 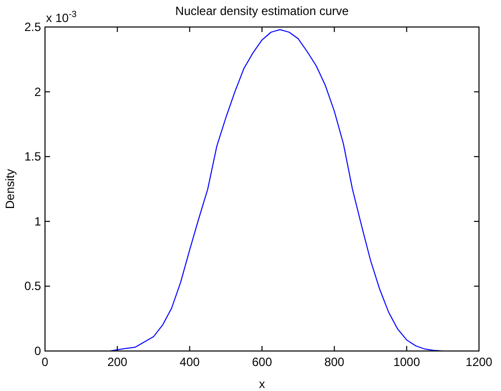 I want to click on y-tick-label: 2.5, so click(x=33, y=27).